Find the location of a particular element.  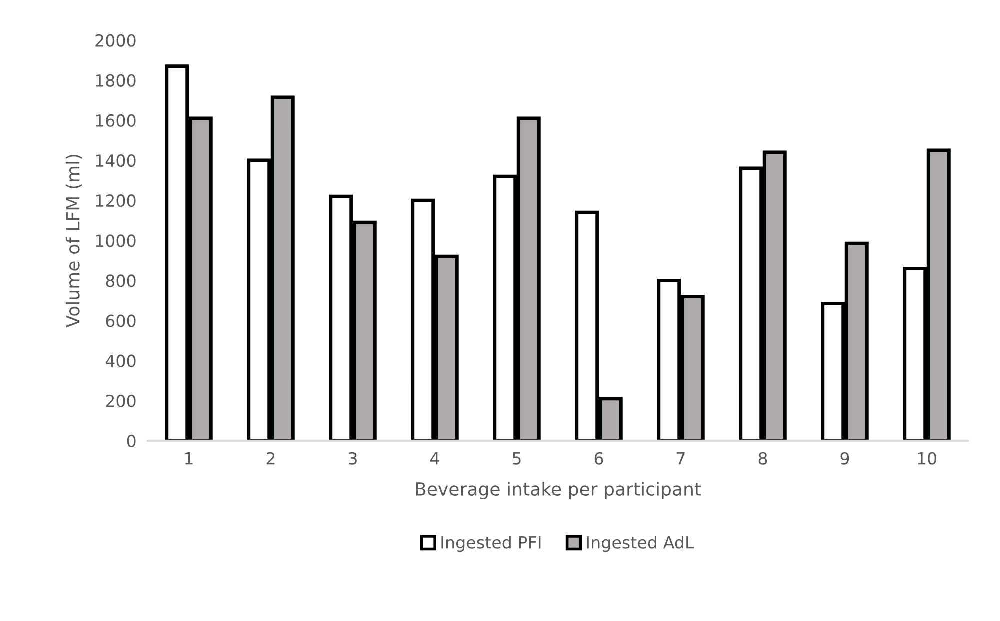

legend-label: Ingested AdL is located at coordinates (640, 544).